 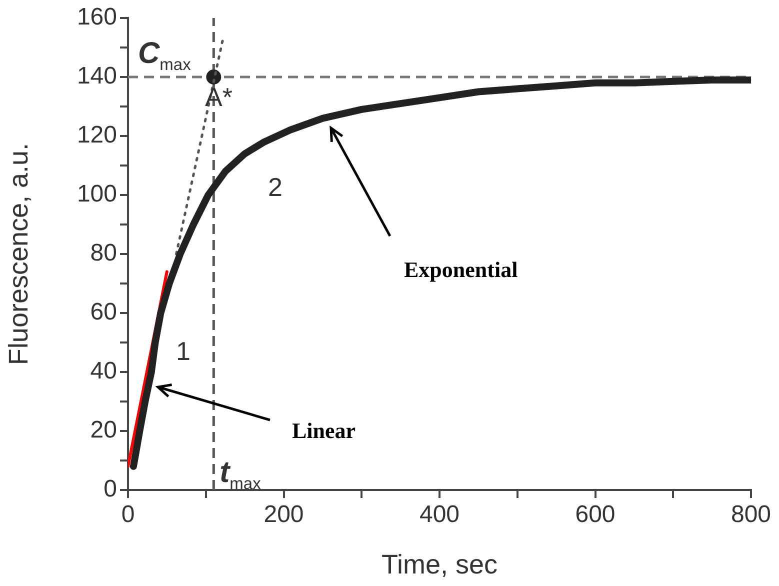 I want to click on y-axis-title: Fluorescence, a.u., so click(x=19, y=254).